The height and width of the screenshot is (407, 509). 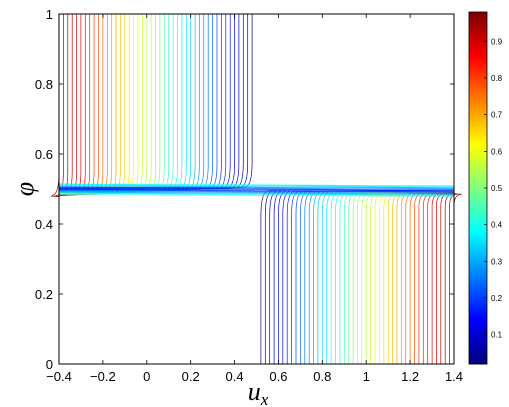 I want to click on colorbar-tick-label: 0.2, so click(x=497, y=298).